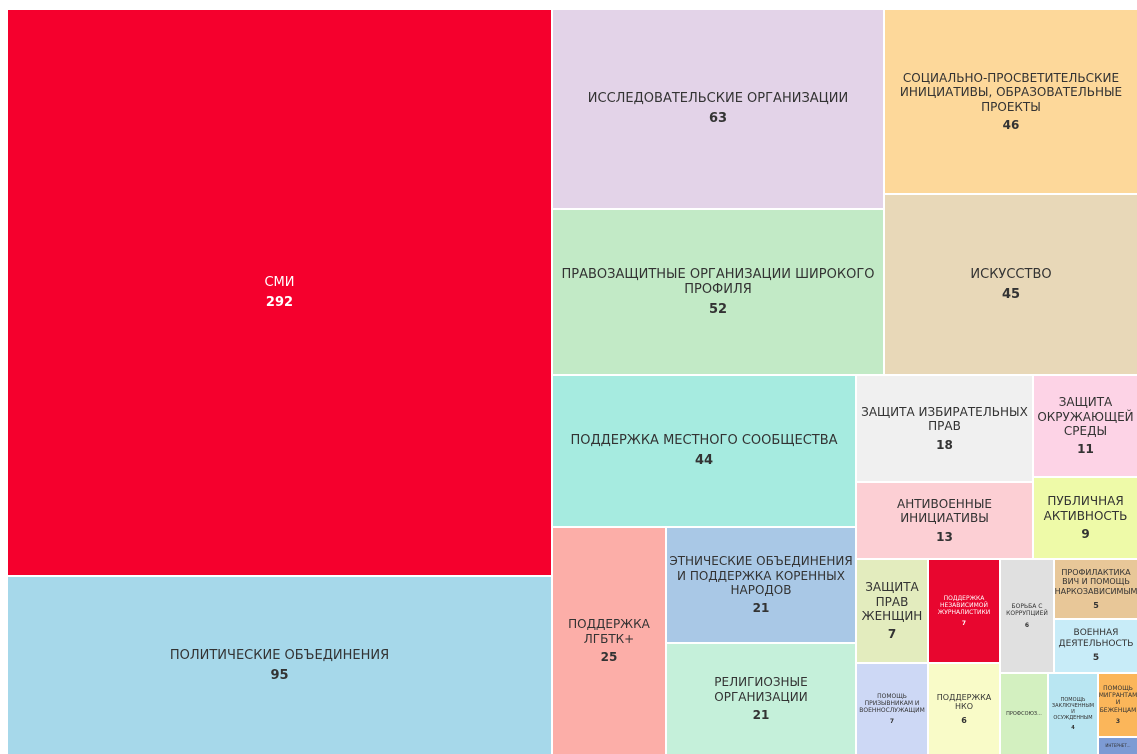  I want to click on cell-label: ЗАЩИТА ИЗБИРАТЕЛЬНЫХ ПРАВ, so click(944, 419).